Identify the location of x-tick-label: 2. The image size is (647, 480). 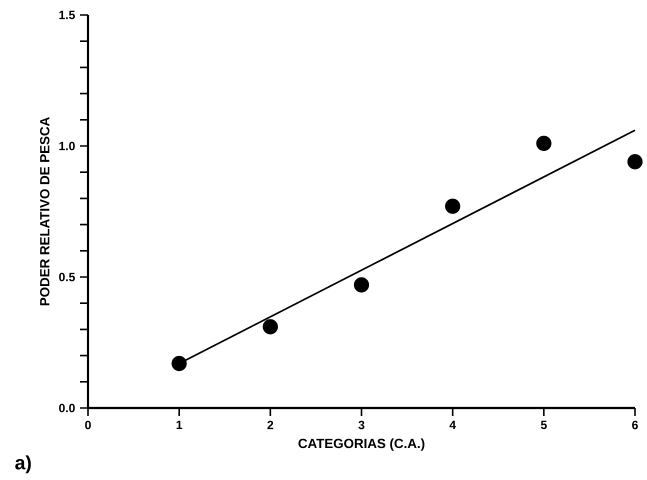
(270, 425).